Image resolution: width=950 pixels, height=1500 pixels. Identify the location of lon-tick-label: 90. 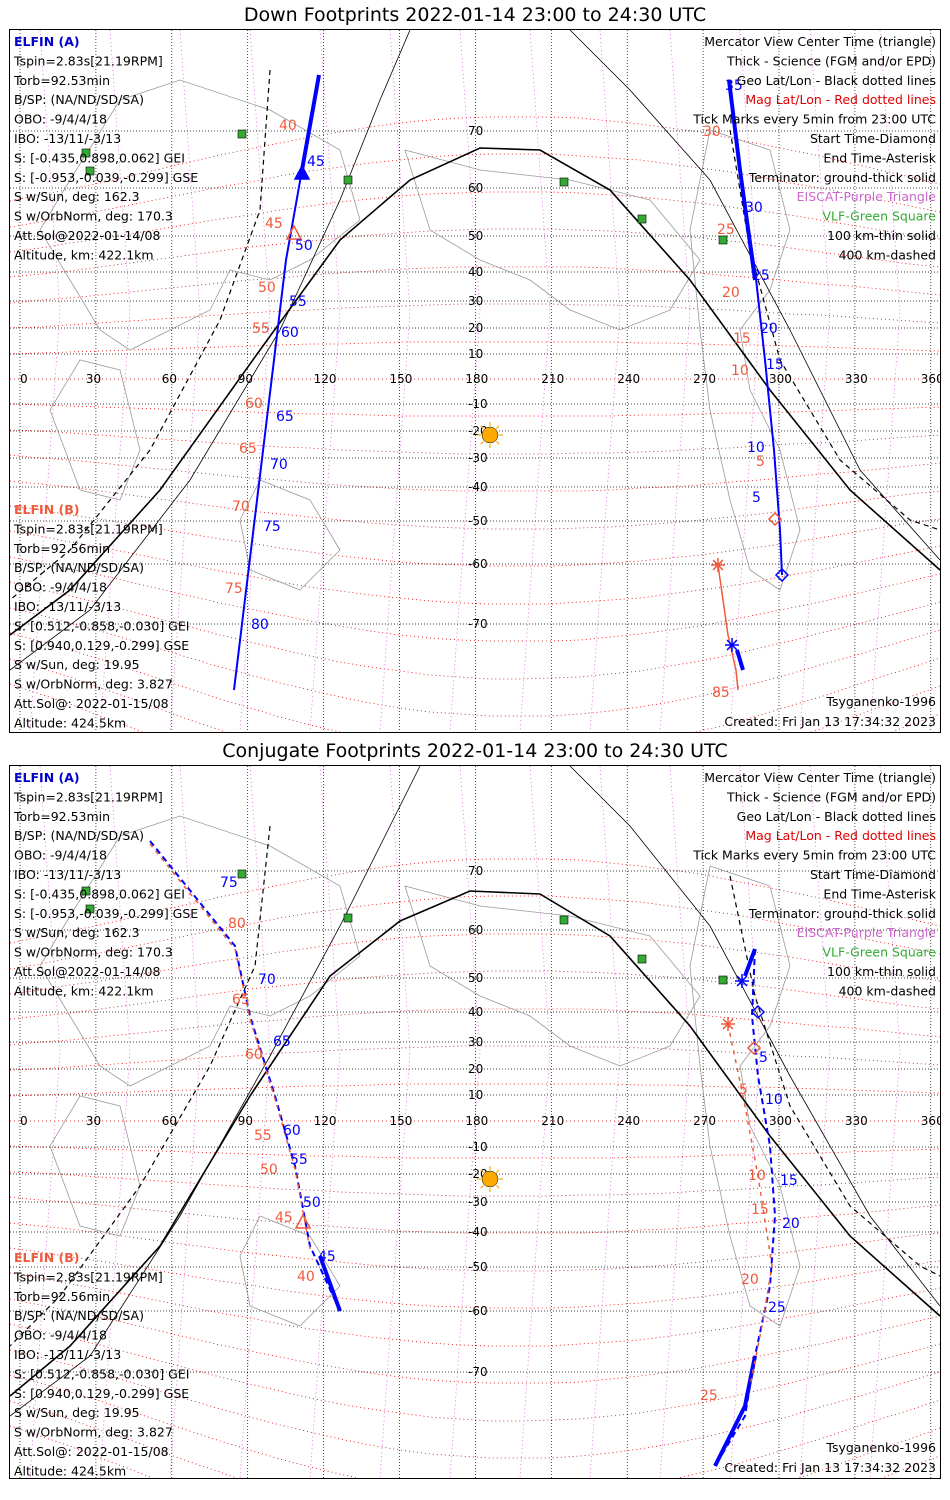
(245, 1121).